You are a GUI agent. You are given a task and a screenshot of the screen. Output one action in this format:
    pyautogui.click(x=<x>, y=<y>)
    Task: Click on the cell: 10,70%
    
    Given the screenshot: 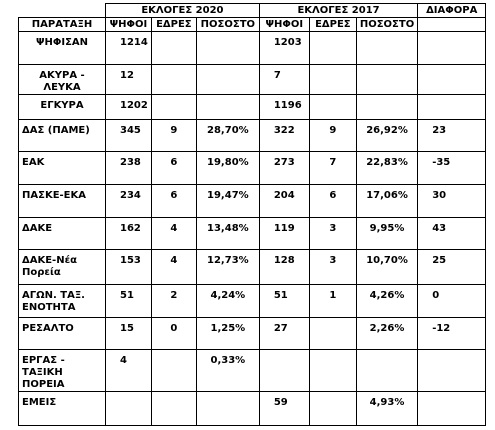 What is the action you would take?
    pyautogui.click(x=387, y=267)
    